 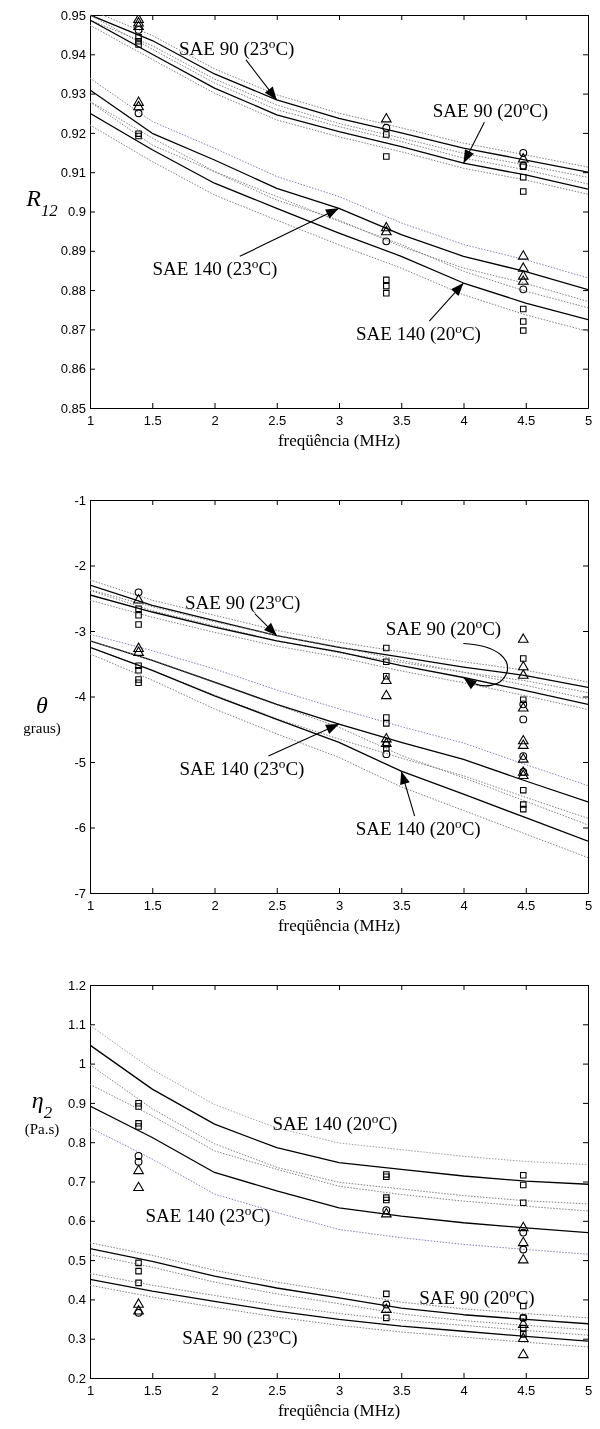 What do you see at coordinates (80, 697) in the screenshot?
I see `y-tick-label: -4` at bounding box center [80, 697].